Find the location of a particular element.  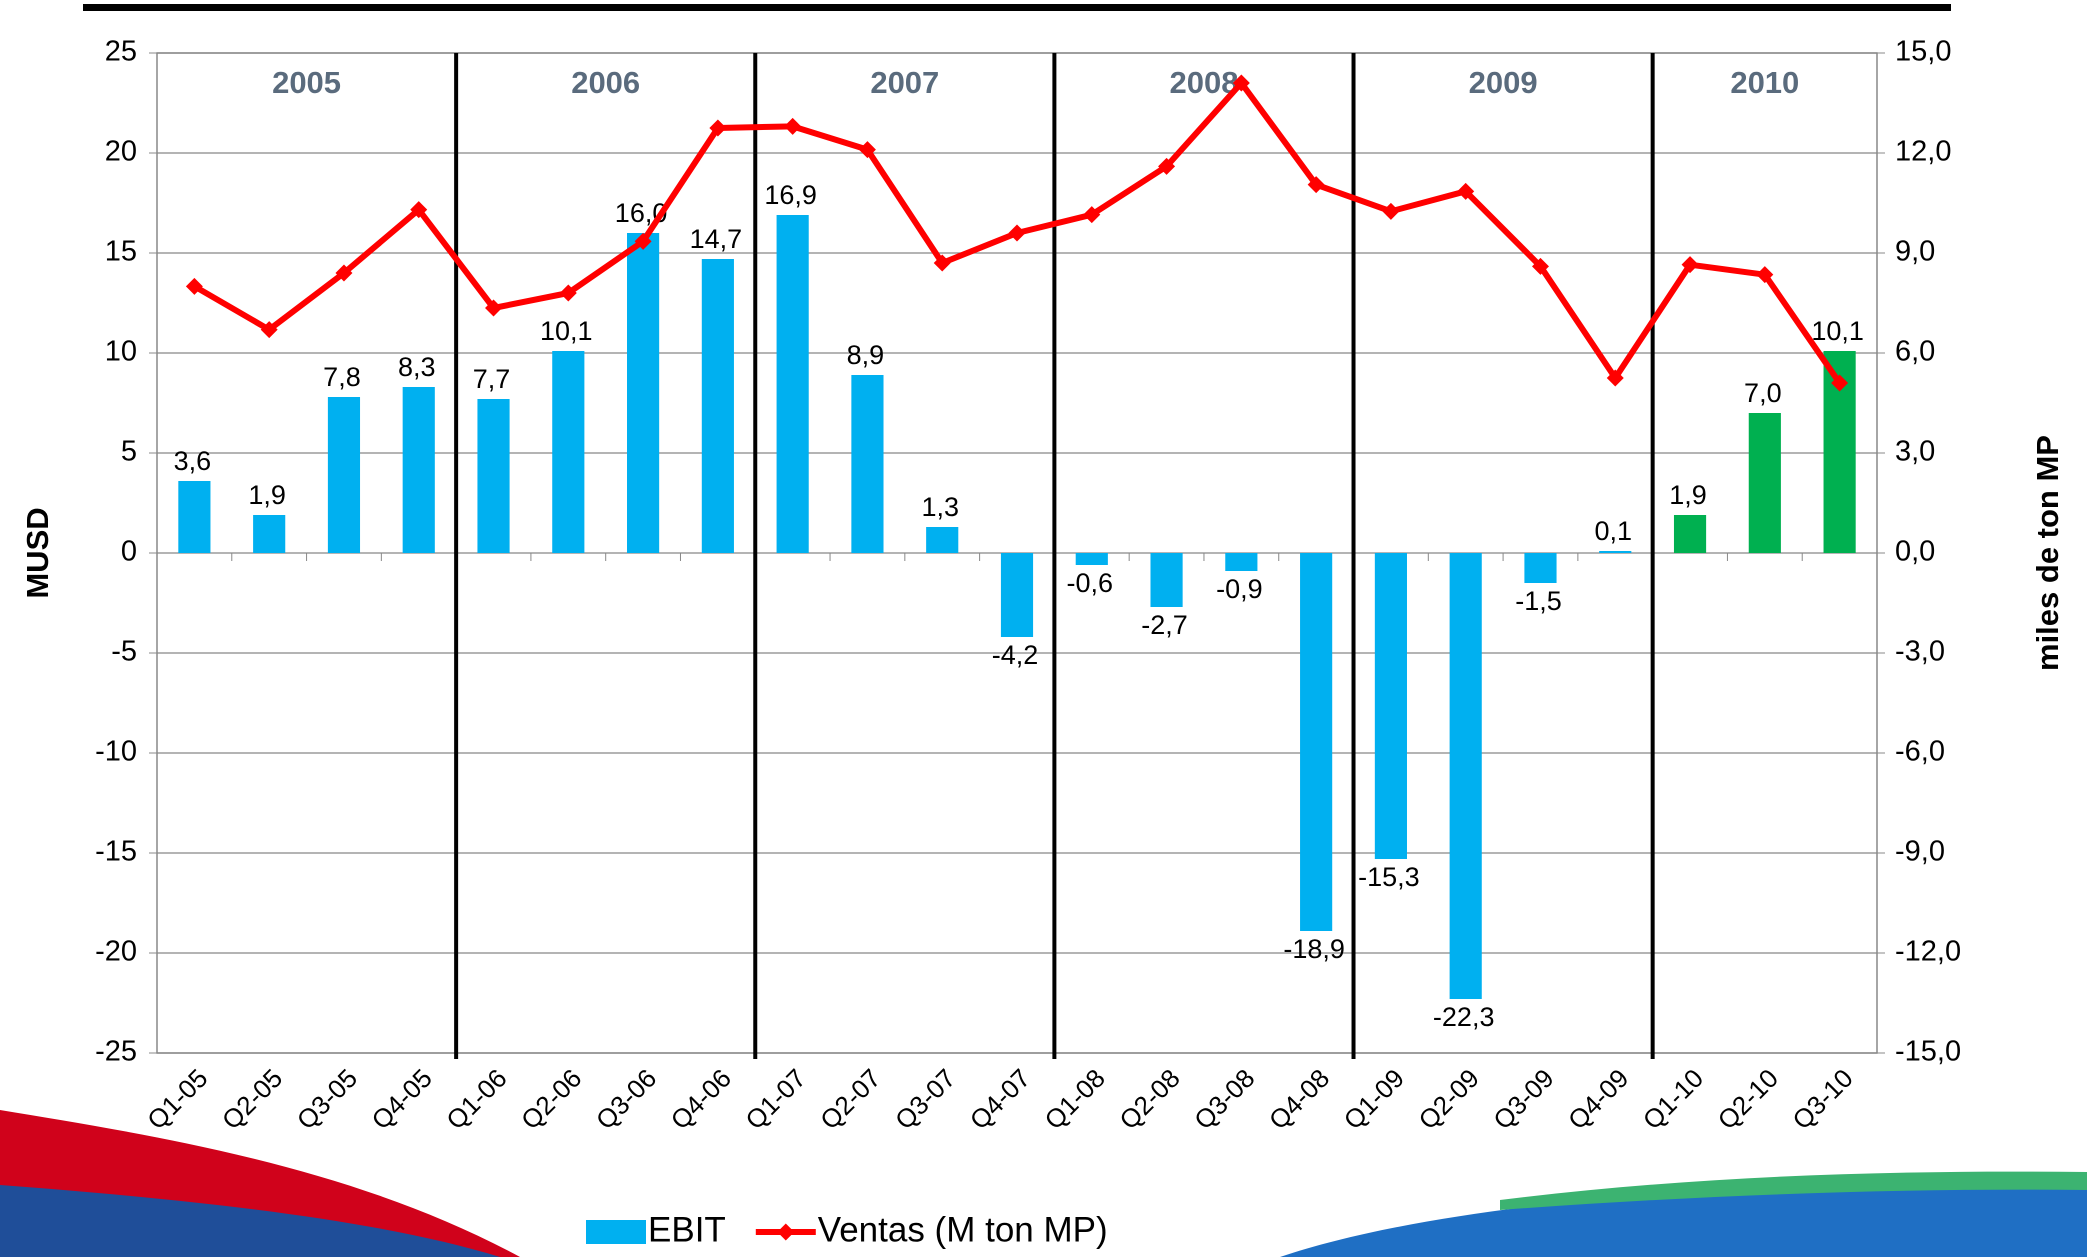

year-label: 2005 is located at coordinates (306, 82).